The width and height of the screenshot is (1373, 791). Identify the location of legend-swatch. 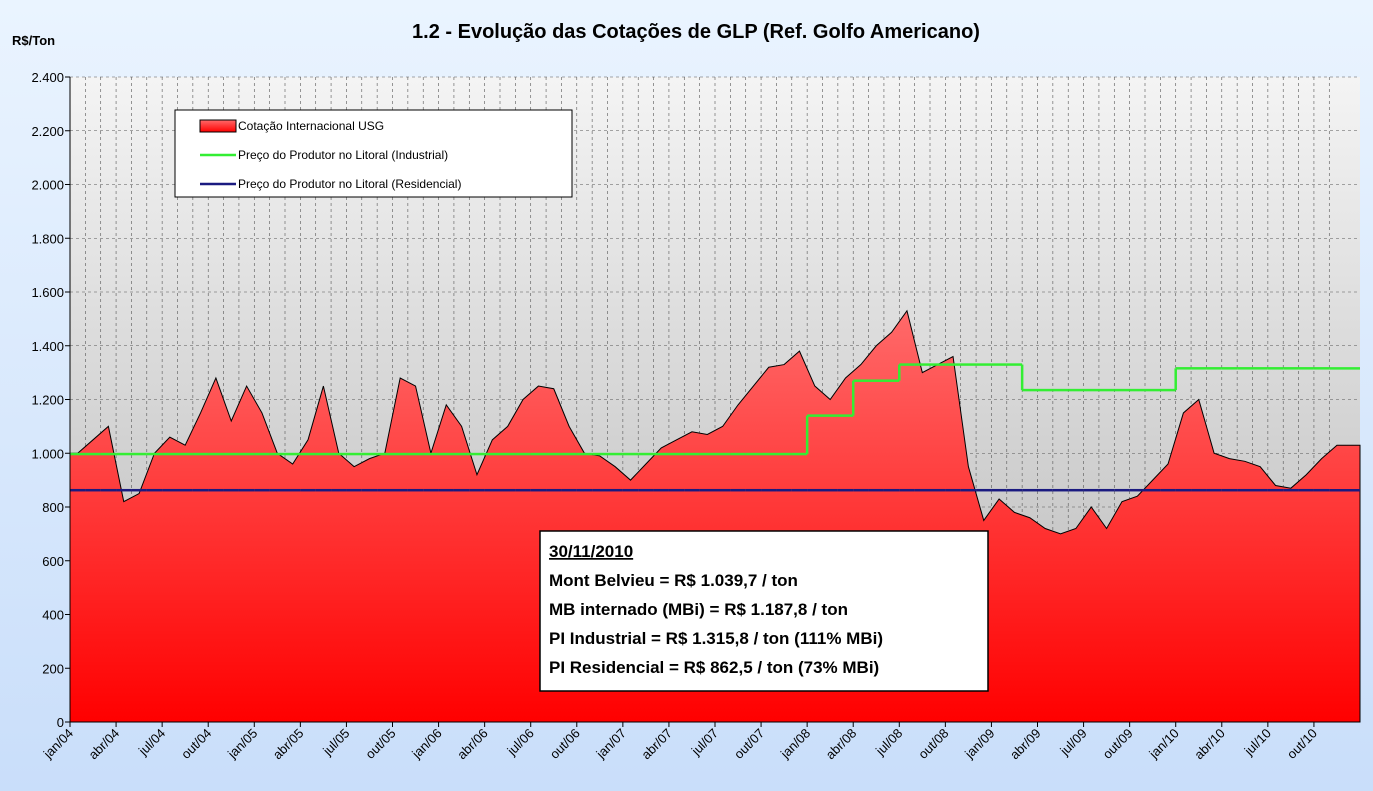
(218, 126).